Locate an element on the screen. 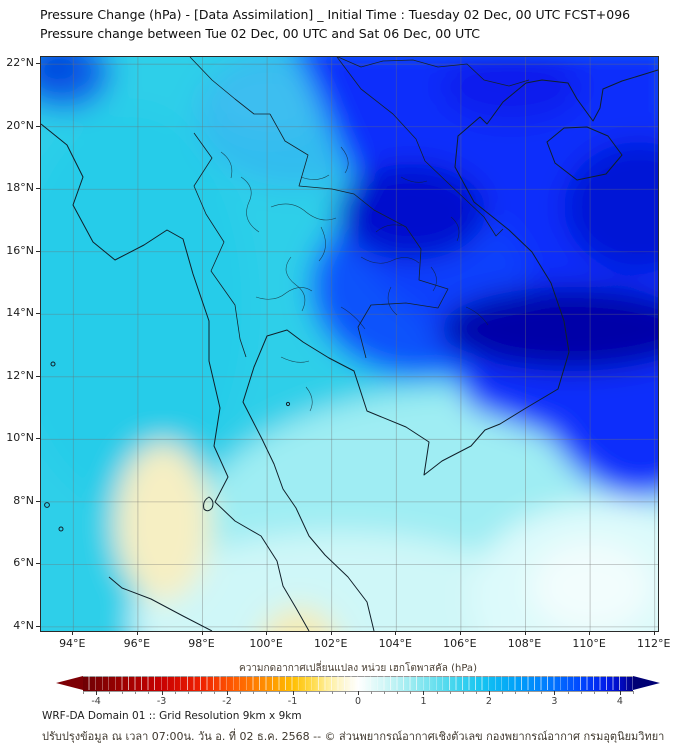 The height and width of the screenshot is (756, 676). lat-tick-label: 12°N is located at coordinates (20, 375).